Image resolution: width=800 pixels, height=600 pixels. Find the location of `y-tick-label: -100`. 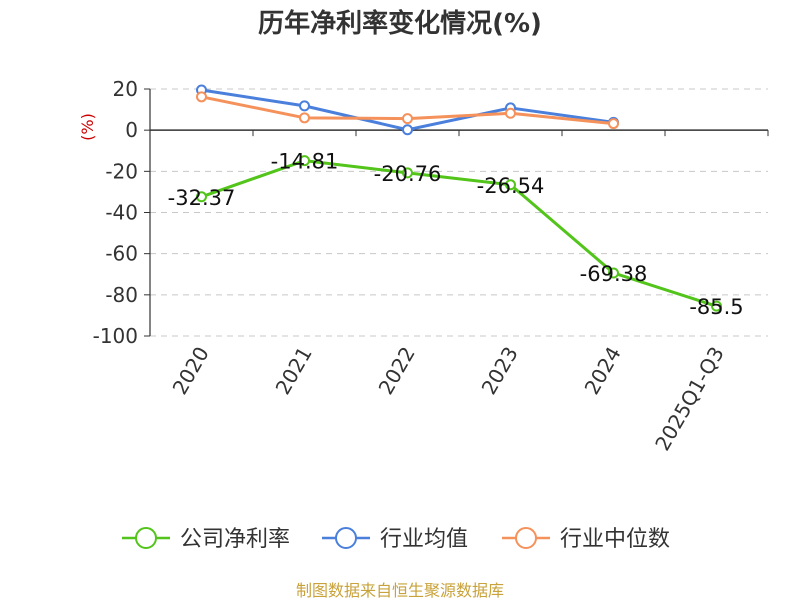

y-tick-label: -100 is located at coordinates (115, 336).